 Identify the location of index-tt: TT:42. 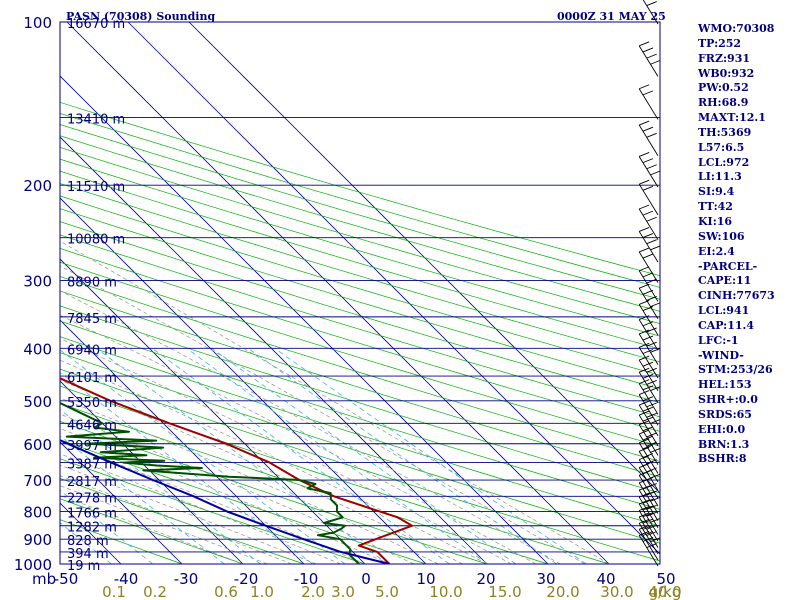
(715, 207).